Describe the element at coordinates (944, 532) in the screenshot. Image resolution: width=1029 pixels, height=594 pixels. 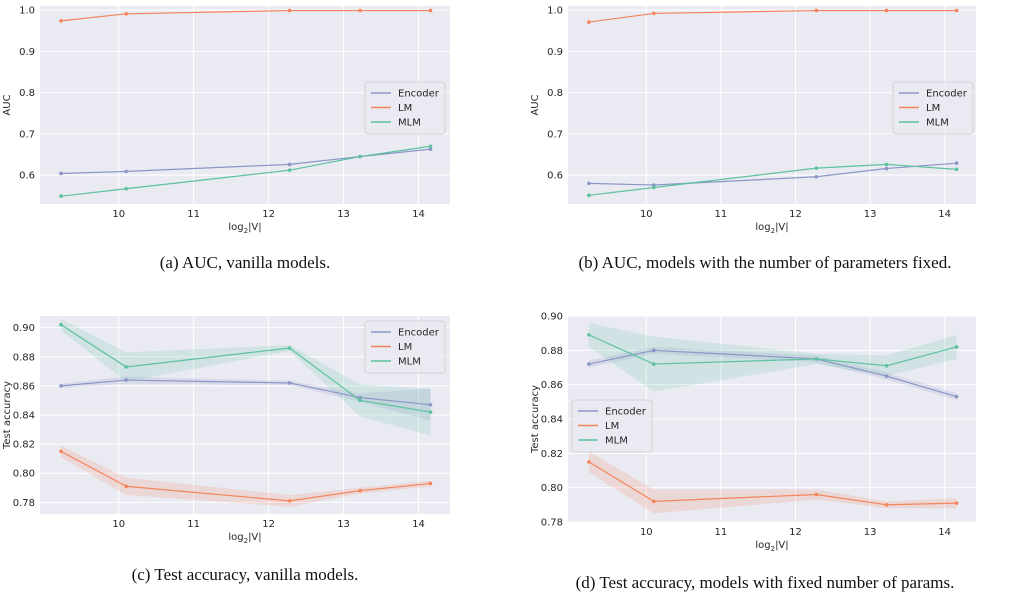
I see `x-tick-label: 14` at that location.